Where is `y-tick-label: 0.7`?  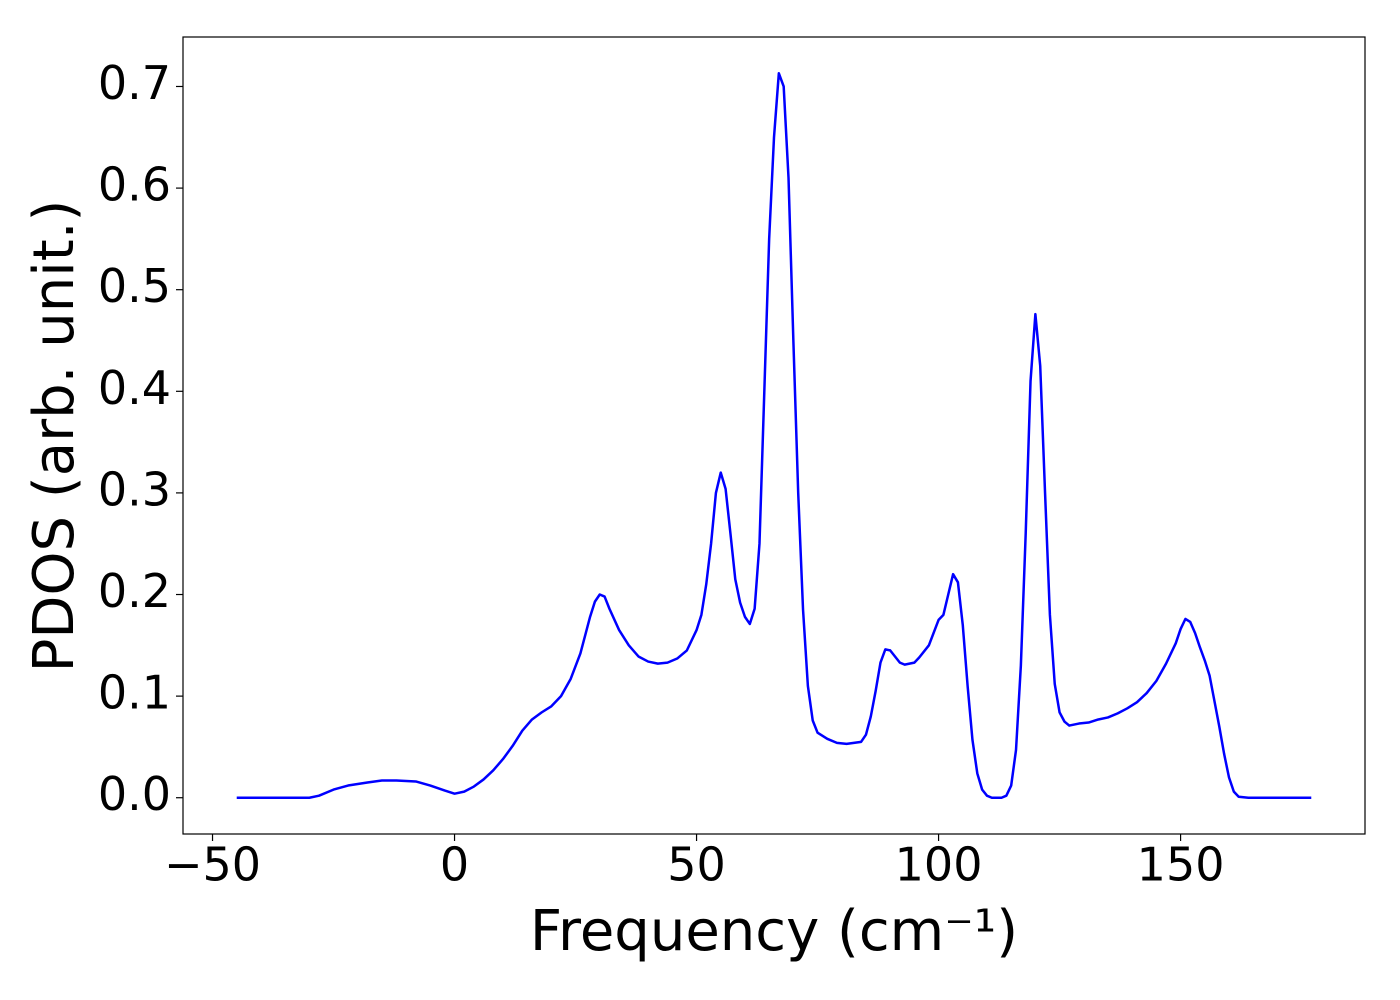
y-tick-label: 0.7 is located at coordinates (134, 83).